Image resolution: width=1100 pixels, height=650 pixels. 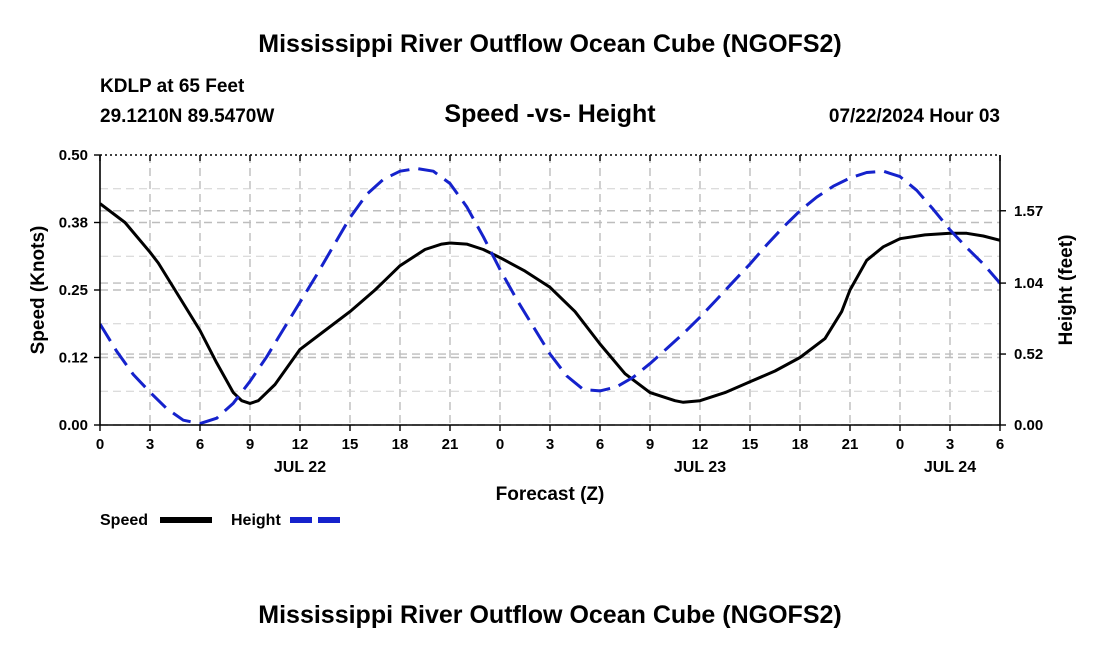 I want to click on legend-height-label: Height, so click(x=256, y=520).